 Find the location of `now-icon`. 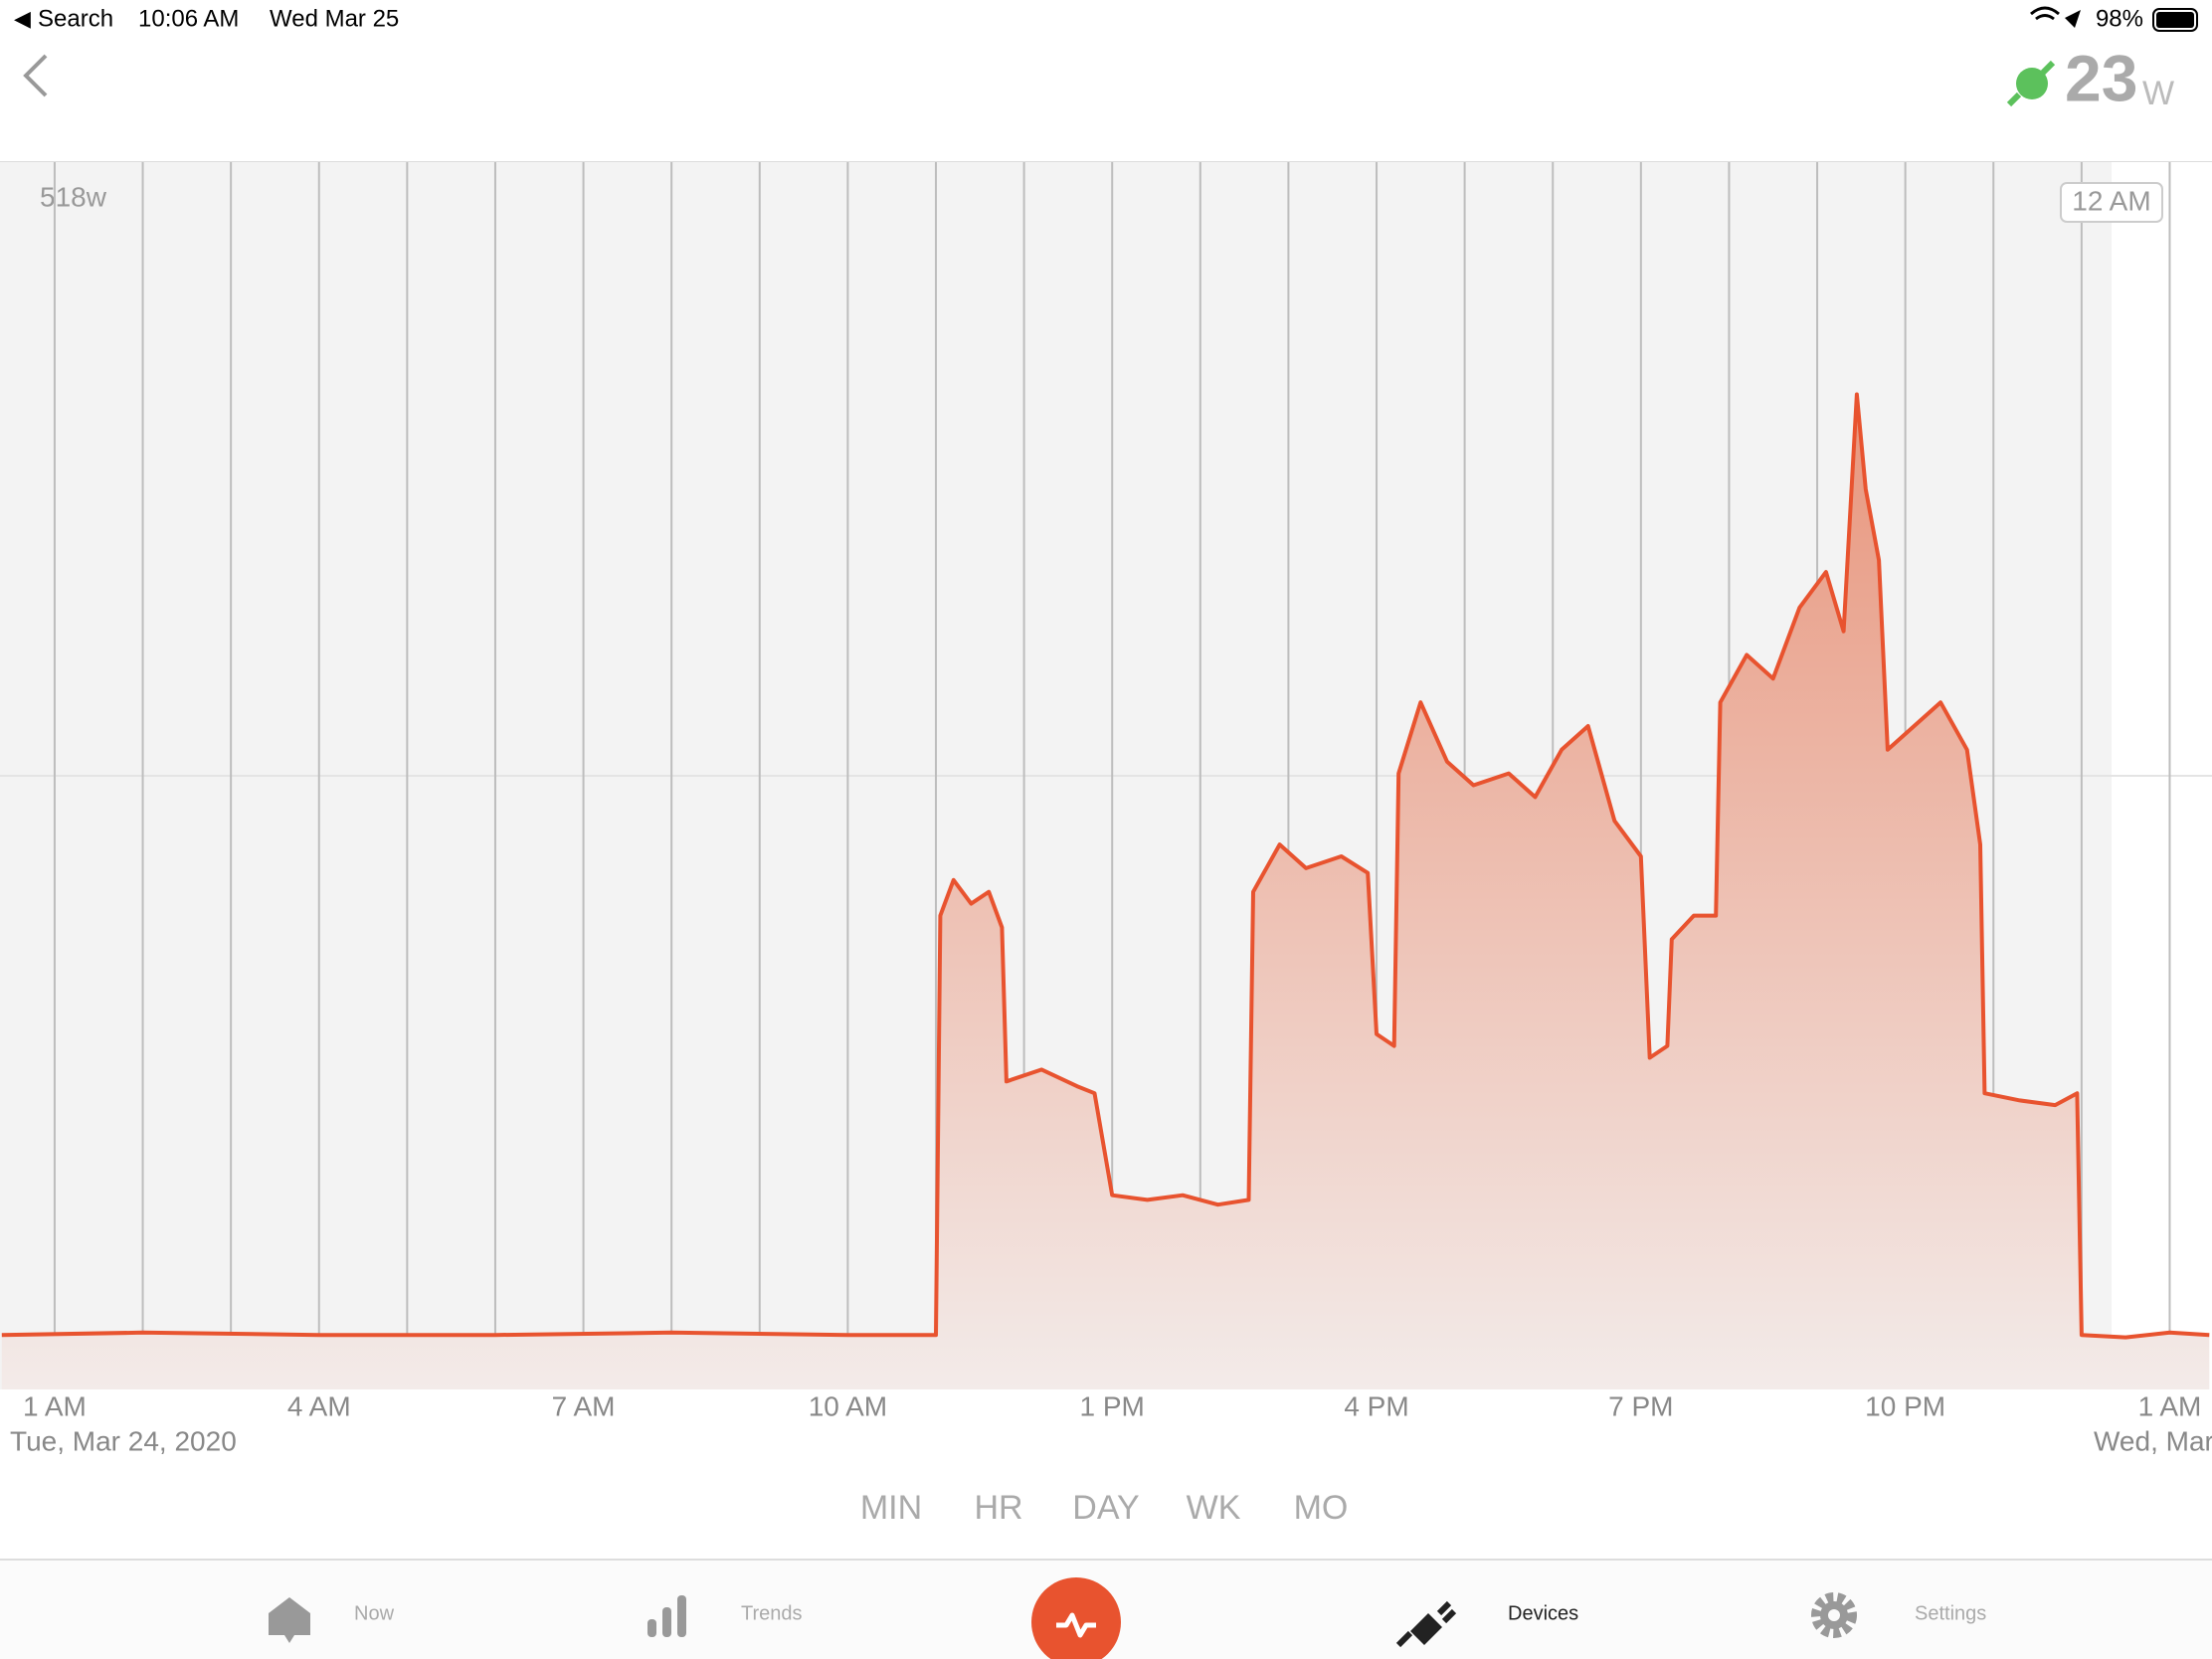

now-icon is located at coordinates (289, 1620).